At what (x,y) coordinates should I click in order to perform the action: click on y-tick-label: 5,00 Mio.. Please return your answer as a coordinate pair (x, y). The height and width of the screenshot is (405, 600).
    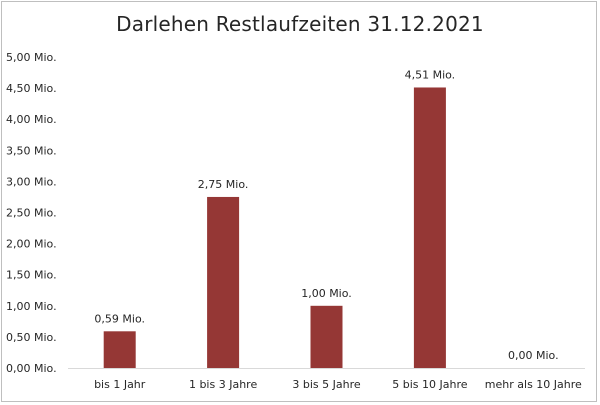
    Looking at the image, I should click on (31, 57).